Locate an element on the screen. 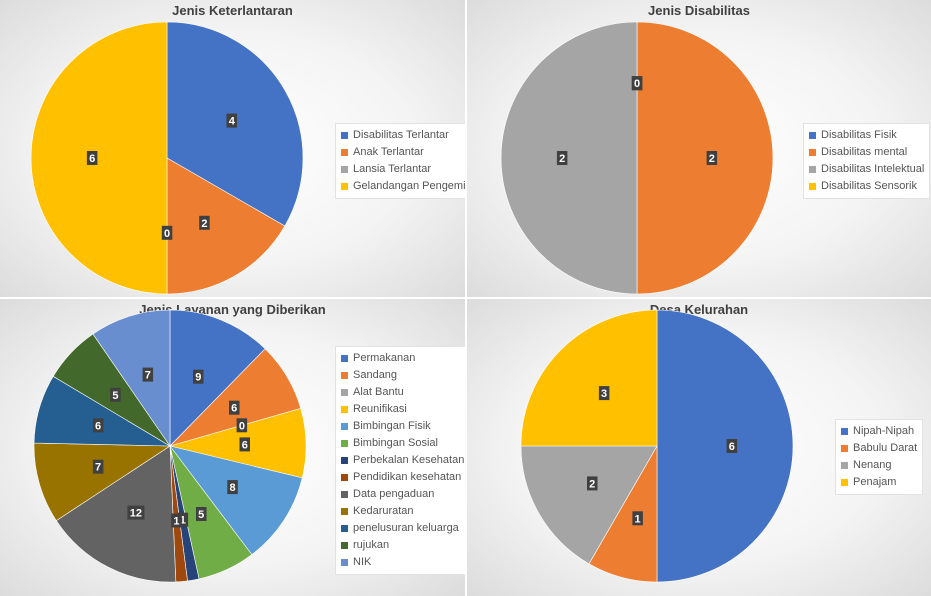 The image size is (931, 596). legend-label: Disabilitas Sensorik is located at coordinates (869, 186).